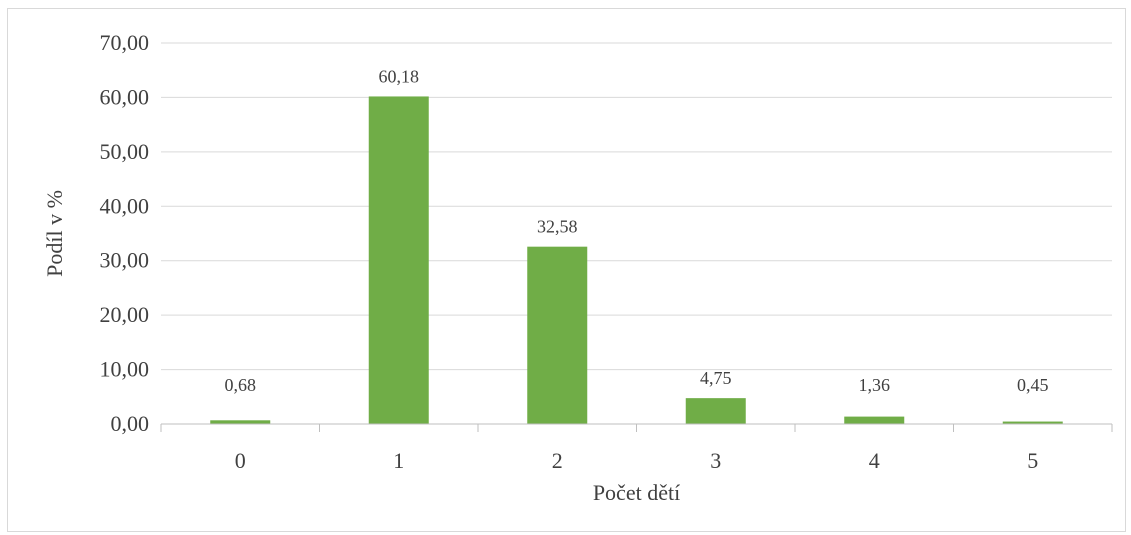 Image resolution: width=1131 pixels, height=535 pixels. Describe the element at coordinates (715, 460) in the screenshot. I see `x-tick-label: 3` at that location.